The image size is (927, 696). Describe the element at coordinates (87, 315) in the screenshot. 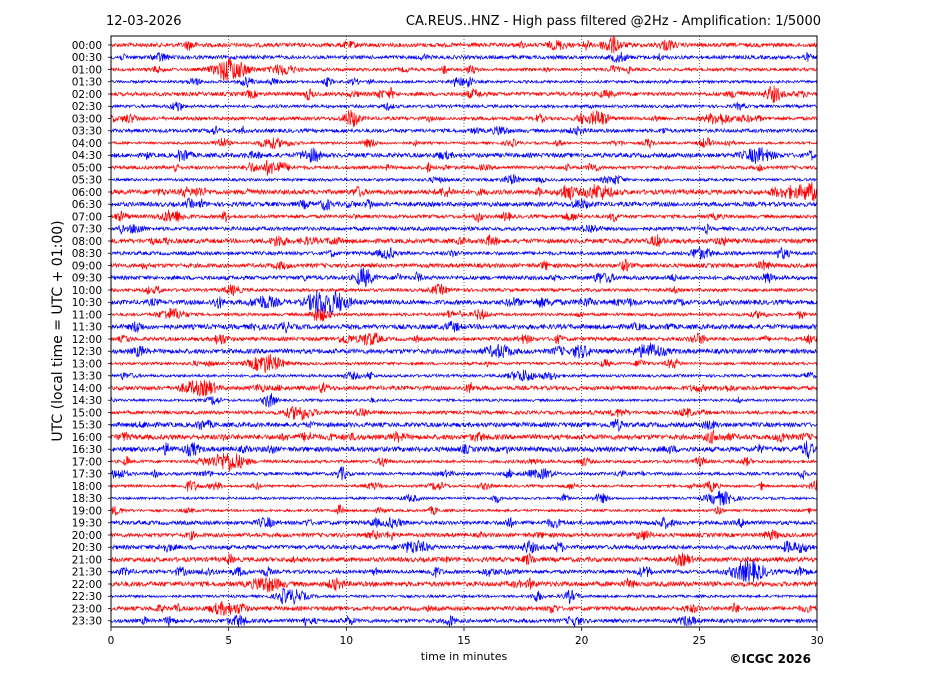

I see `y-tick-label: 11:00` at that location.